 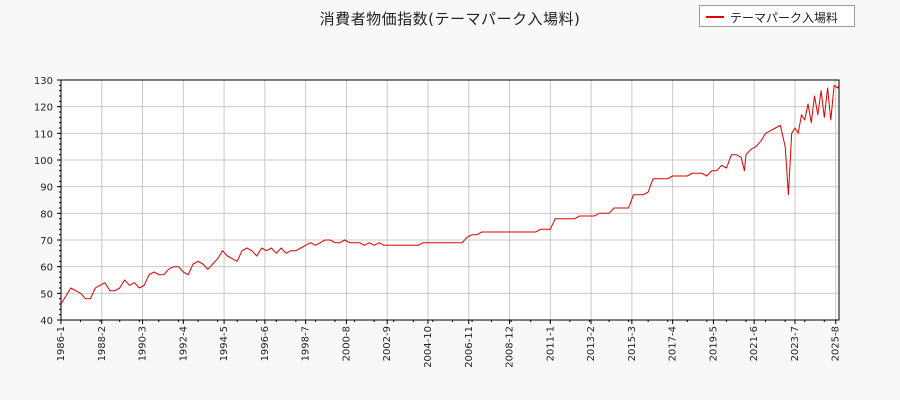 I want to click on x-tick-label: 2019-5, so click(x=713, y=343).